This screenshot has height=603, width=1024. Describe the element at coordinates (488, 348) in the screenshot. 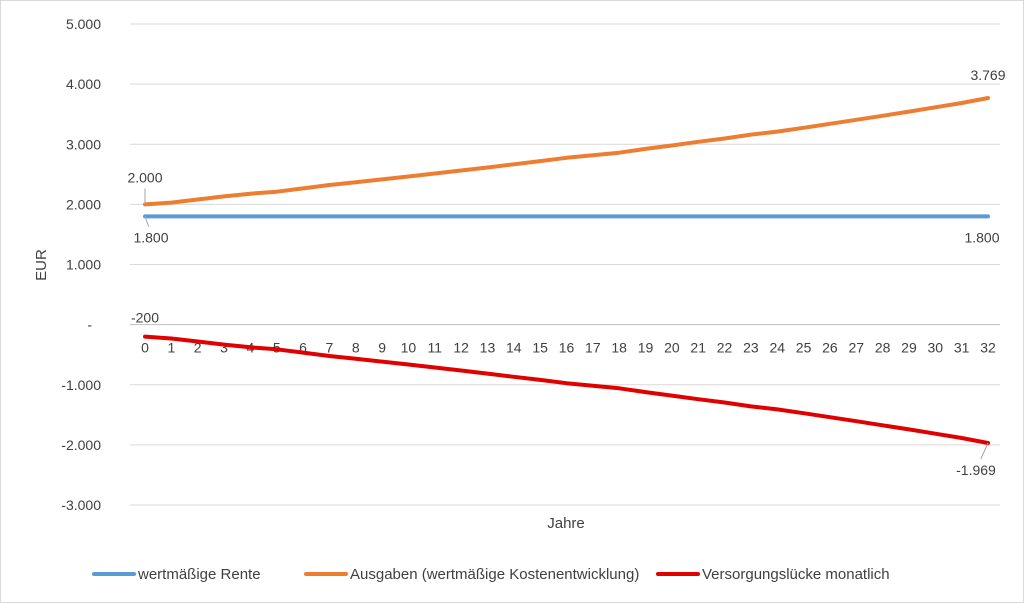

I see `x-tick-label: 13` at that location.